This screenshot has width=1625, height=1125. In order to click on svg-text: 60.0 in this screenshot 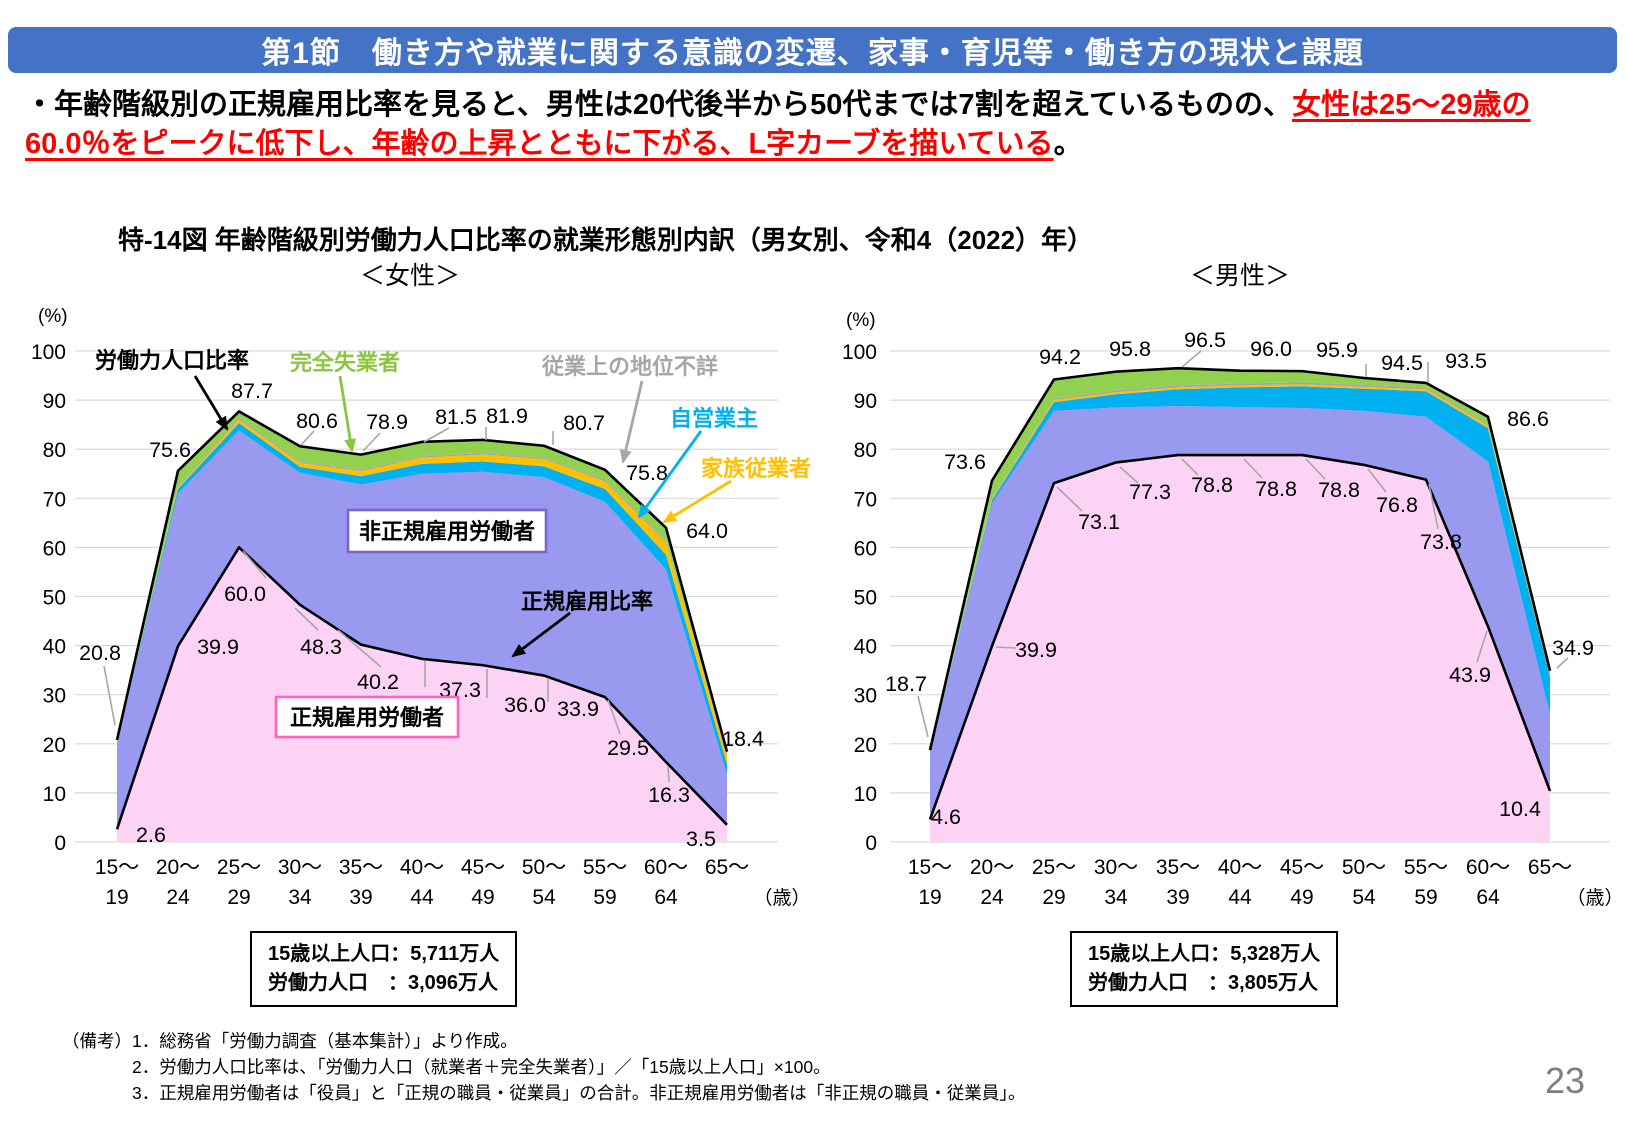, I will do `click(245, 594)`.